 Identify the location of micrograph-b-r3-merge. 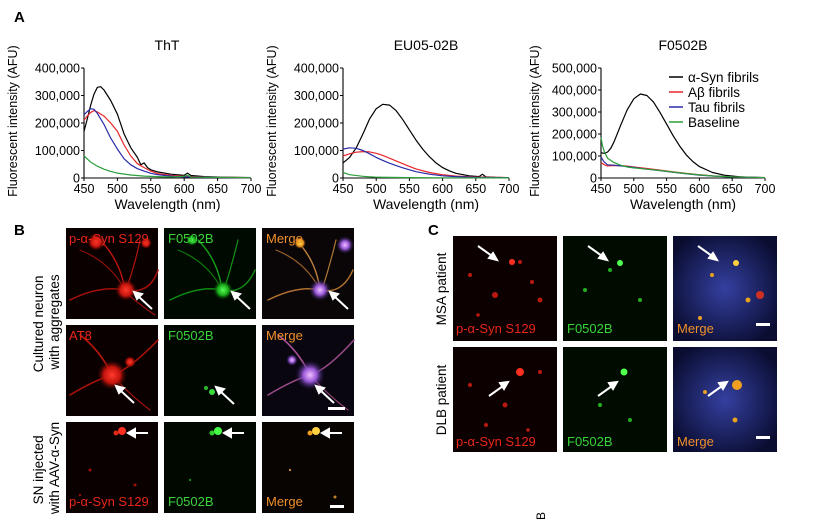
(308, 467).